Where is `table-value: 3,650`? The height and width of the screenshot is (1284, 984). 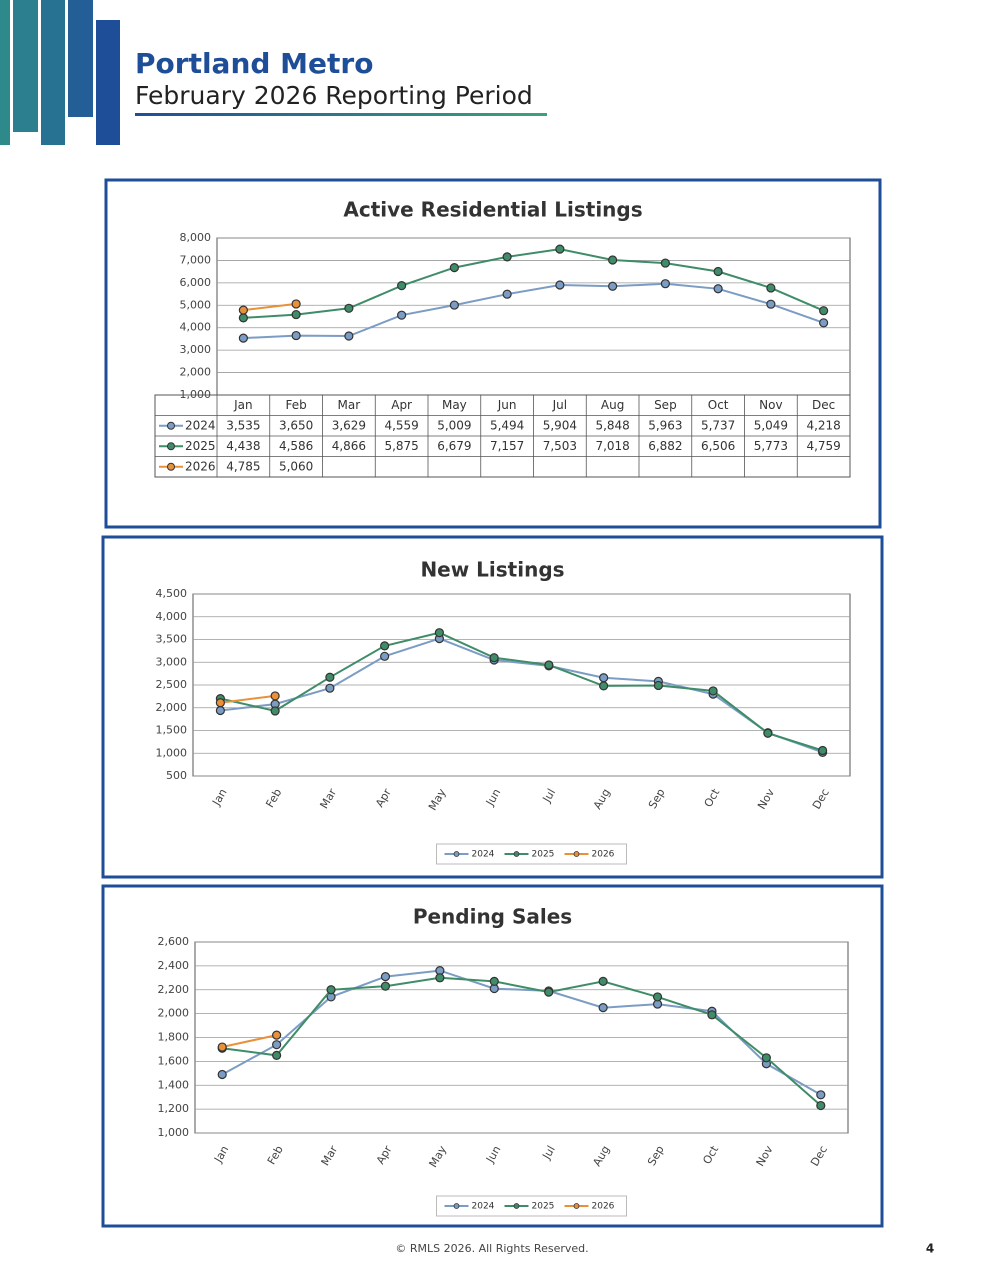 table-value: 3,650 is located at coordinates (296, 425).